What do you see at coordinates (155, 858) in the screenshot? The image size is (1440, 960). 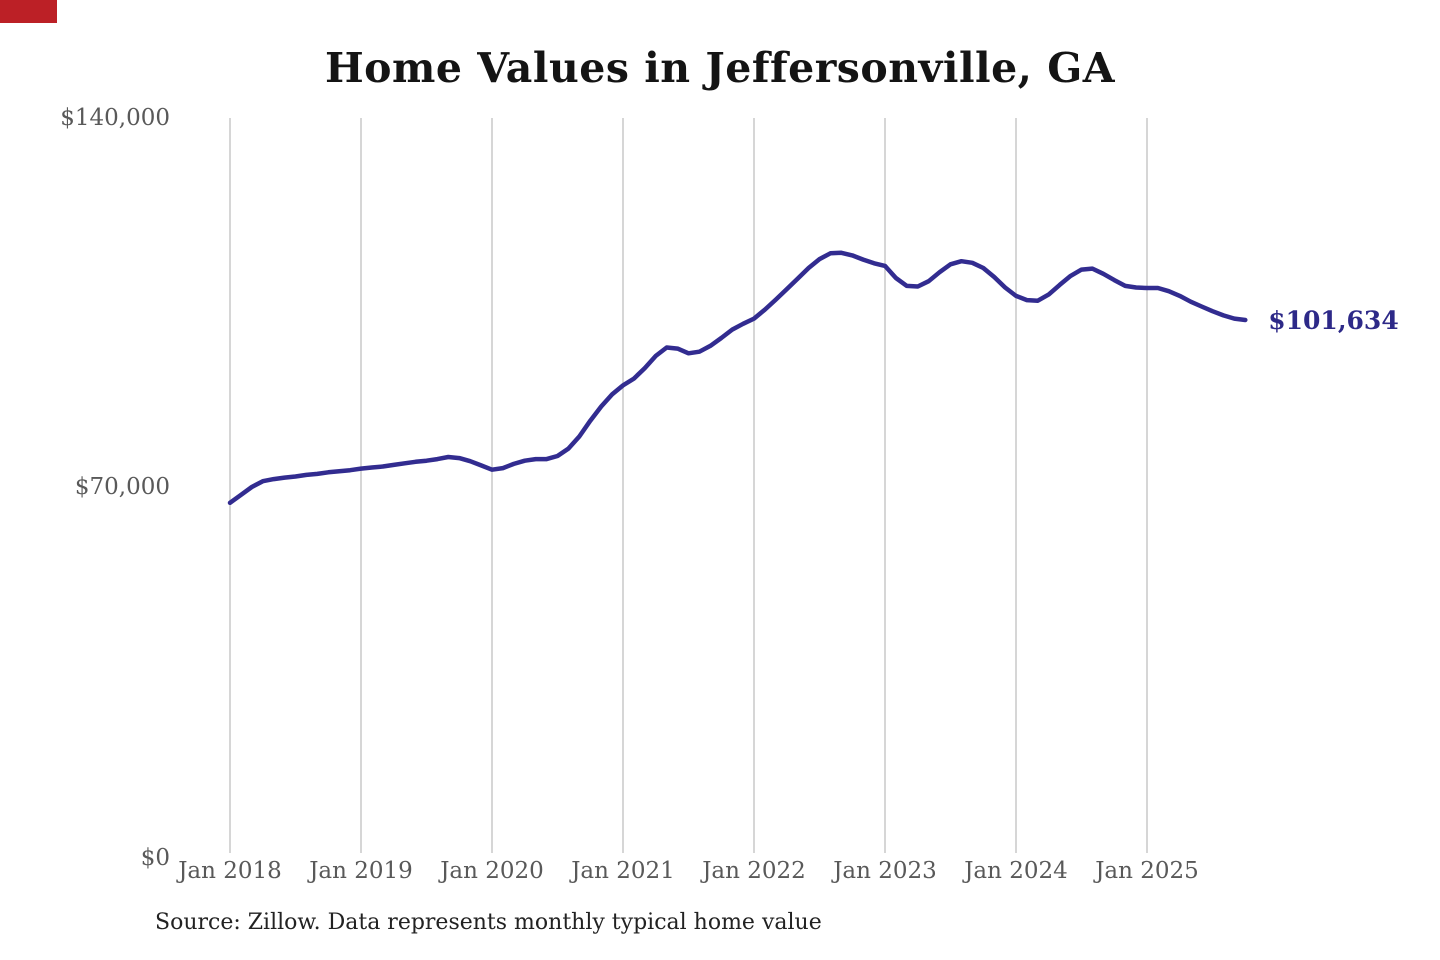 I see `y-axis-tick-label: $0` at bounding box center [155, 858].